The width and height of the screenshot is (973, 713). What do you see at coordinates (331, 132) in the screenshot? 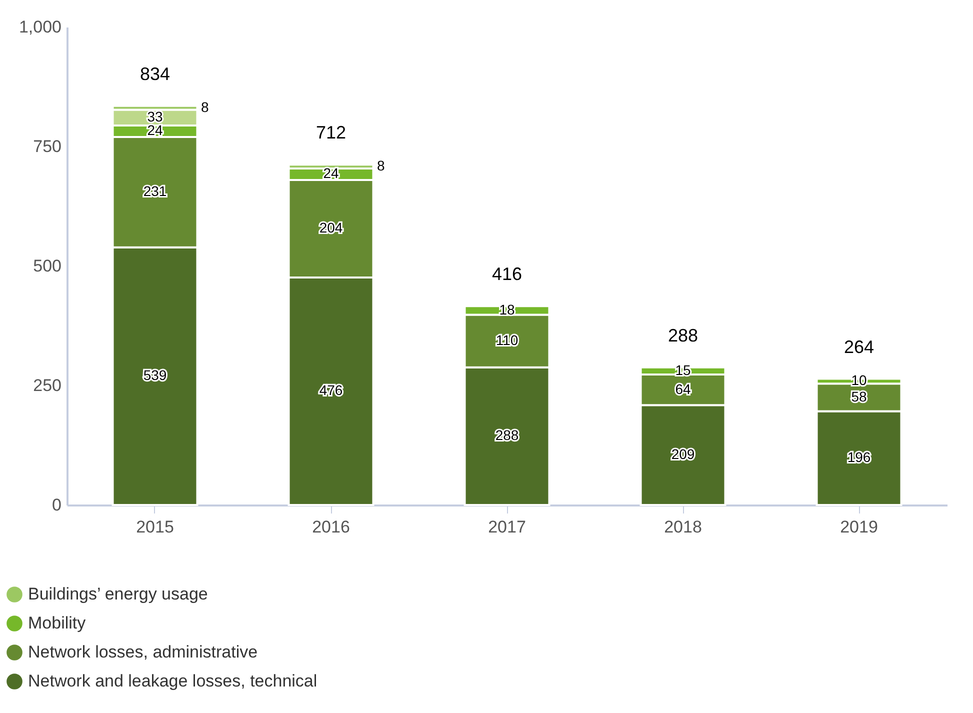
I see `total-label: 712` at bounding box center [331, 132].